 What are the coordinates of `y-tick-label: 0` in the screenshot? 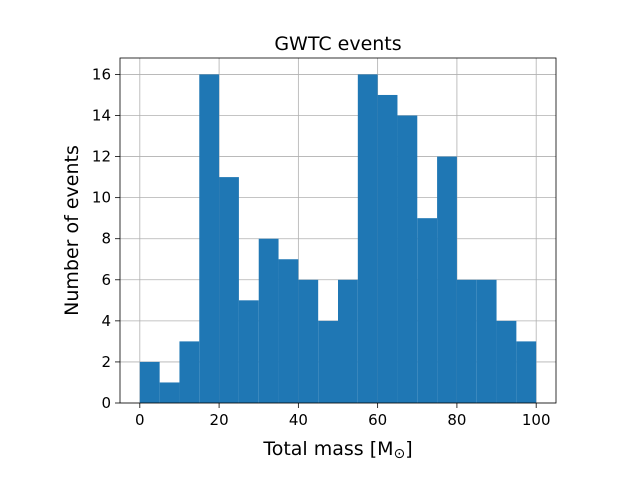 It's located at (106, 403).